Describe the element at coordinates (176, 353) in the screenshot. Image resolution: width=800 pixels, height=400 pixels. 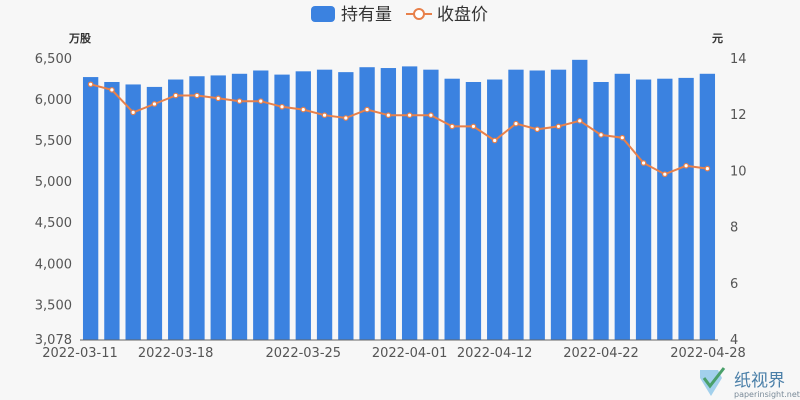
I see `x-tick-label: 2022-03-18` at that location.